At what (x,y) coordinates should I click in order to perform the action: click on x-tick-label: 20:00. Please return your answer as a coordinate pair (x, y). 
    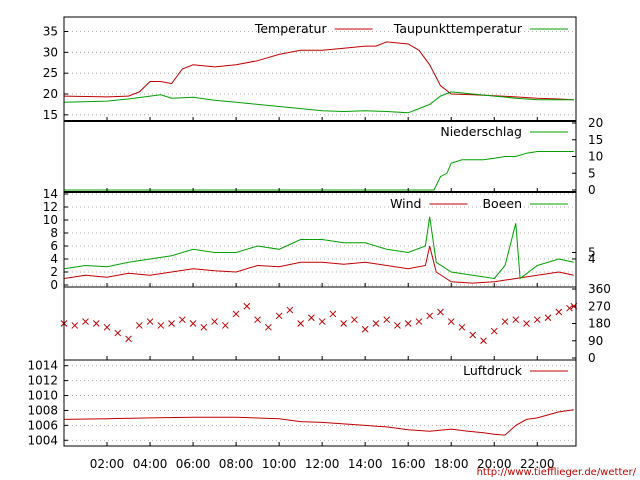
    Looking at the image, I should click on (494, 464).